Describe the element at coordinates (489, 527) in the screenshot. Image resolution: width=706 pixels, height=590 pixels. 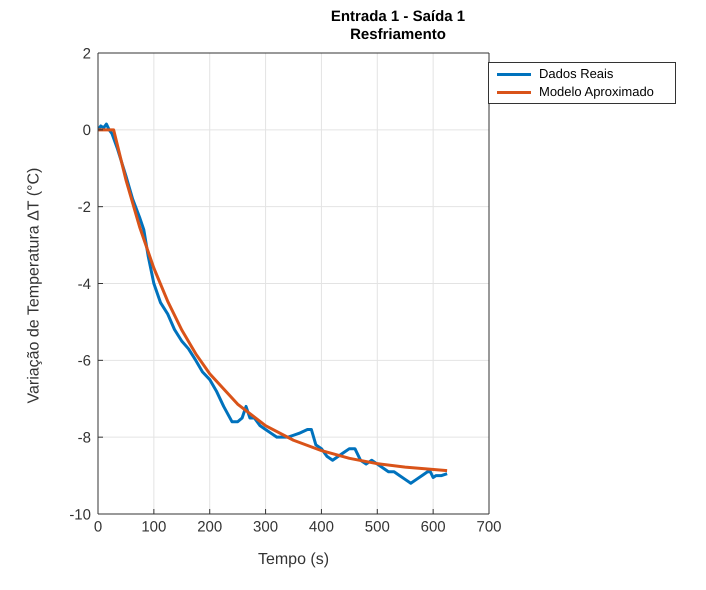
I see `x-tick-label: 700` at that location.